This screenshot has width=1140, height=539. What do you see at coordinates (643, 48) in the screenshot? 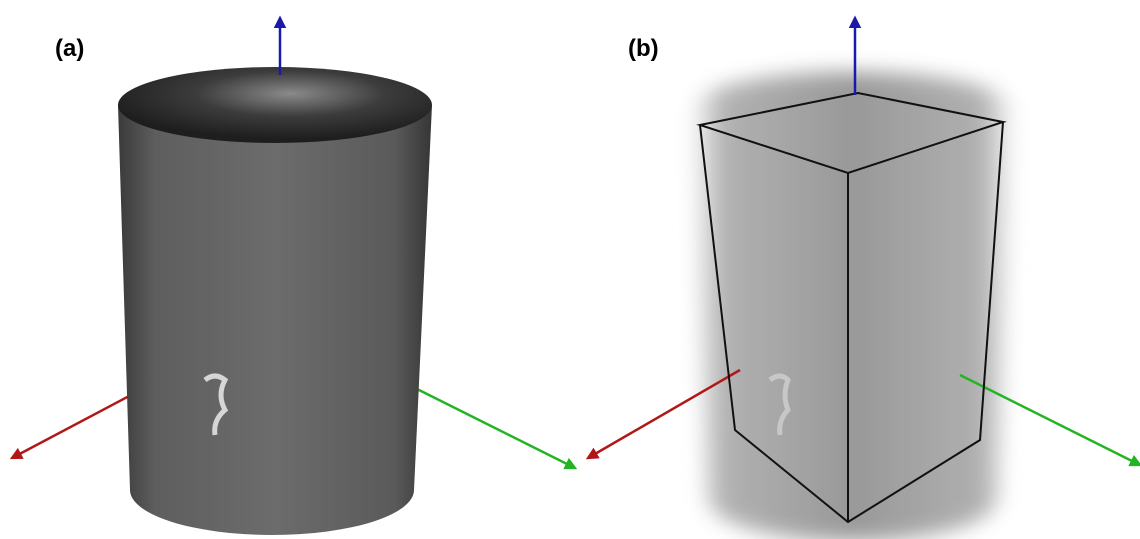
I see `panel-label: (b)` at bounding box center [643, 48].